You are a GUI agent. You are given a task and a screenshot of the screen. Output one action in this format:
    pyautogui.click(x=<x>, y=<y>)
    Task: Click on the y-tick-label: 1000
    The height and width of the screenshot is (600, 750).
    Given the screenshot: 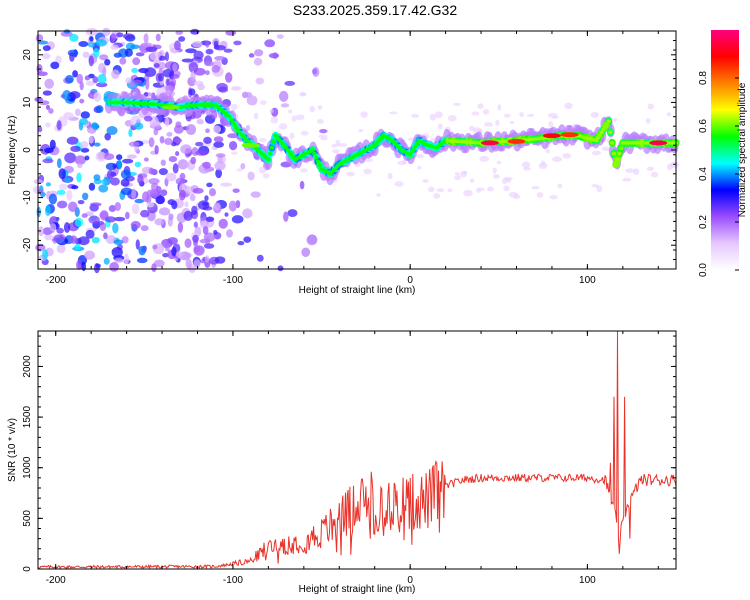 What is the action you would take?
    pyautogui.click(x=27, y=467)
    